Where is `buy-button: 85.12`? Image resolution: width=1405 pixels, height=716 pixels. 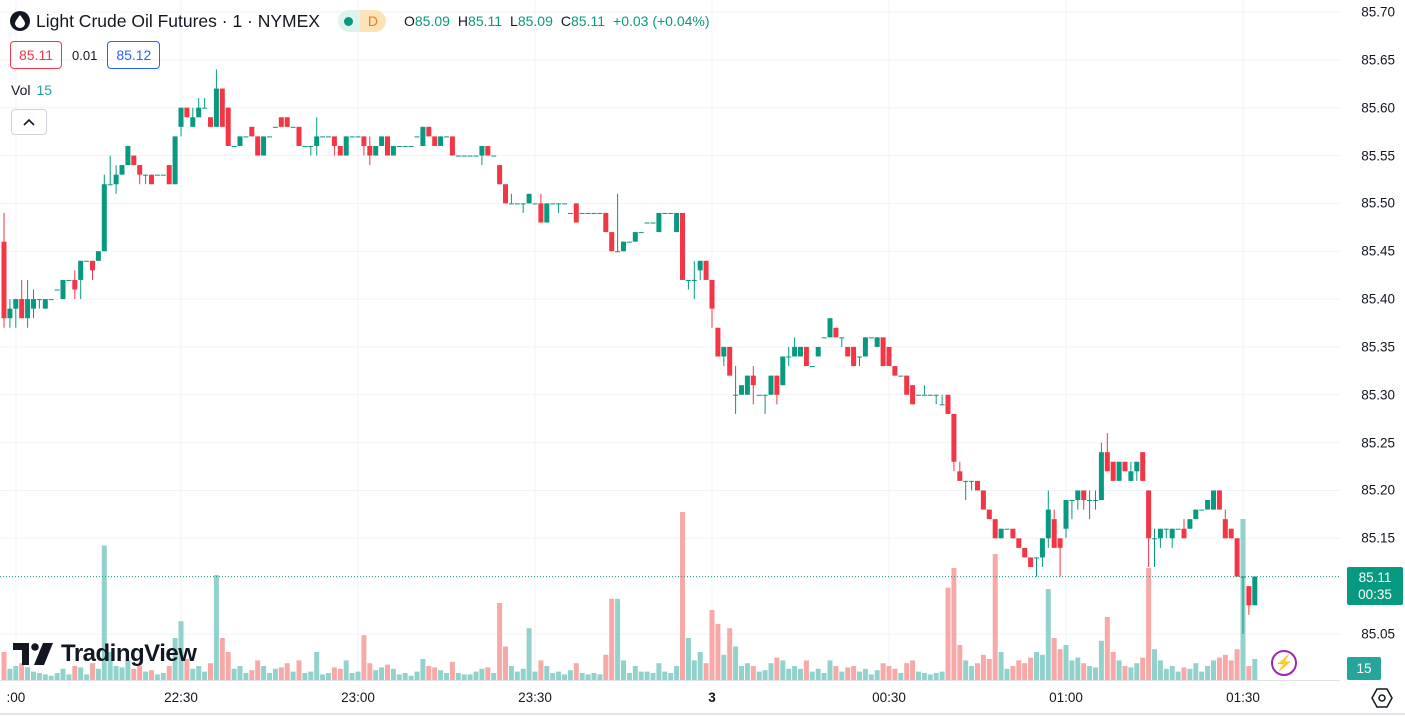
buy-button: 85.12 is located at coordinates (134, 55).